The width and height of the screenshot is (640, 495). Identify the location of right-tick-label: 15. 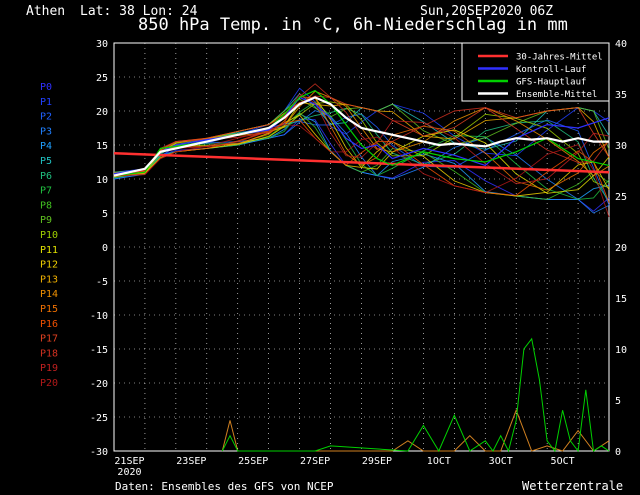
(621, 299).